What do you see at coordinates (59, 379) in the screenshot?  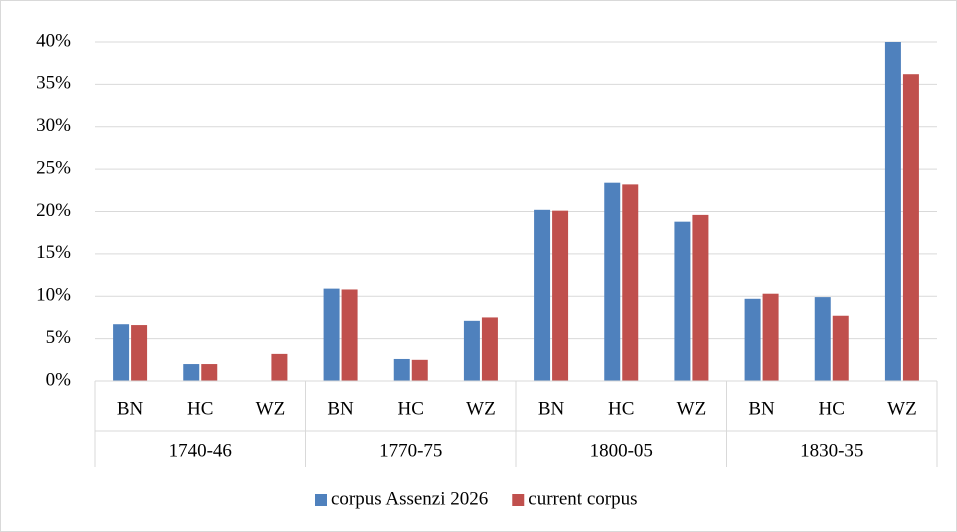 I see `y-tick-label: 0%` at bounding box center [59, 379].